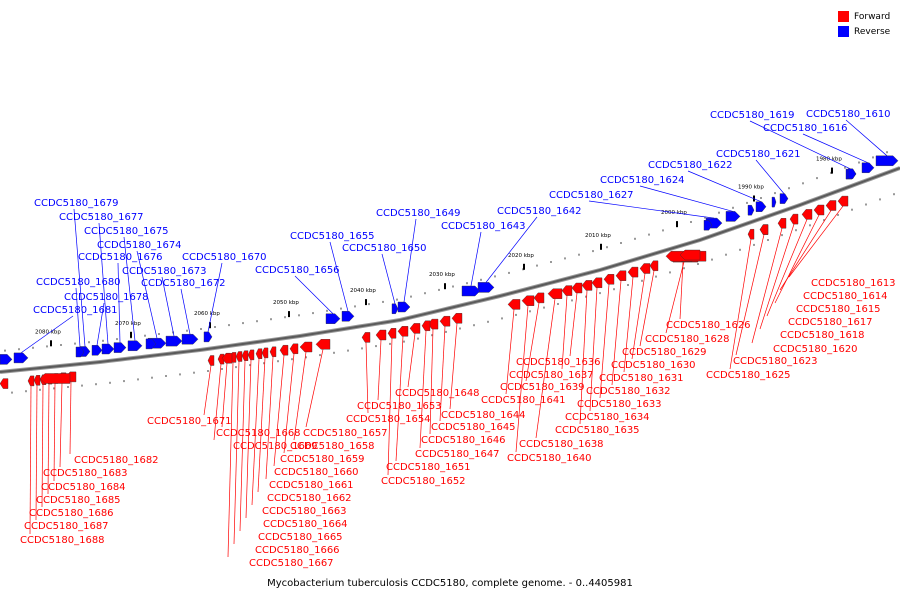 Image resolution: width=900 pixels, height=600 pixels. I want to click on forward-gene-label: CCDC5180_1687, so click(66, 526).